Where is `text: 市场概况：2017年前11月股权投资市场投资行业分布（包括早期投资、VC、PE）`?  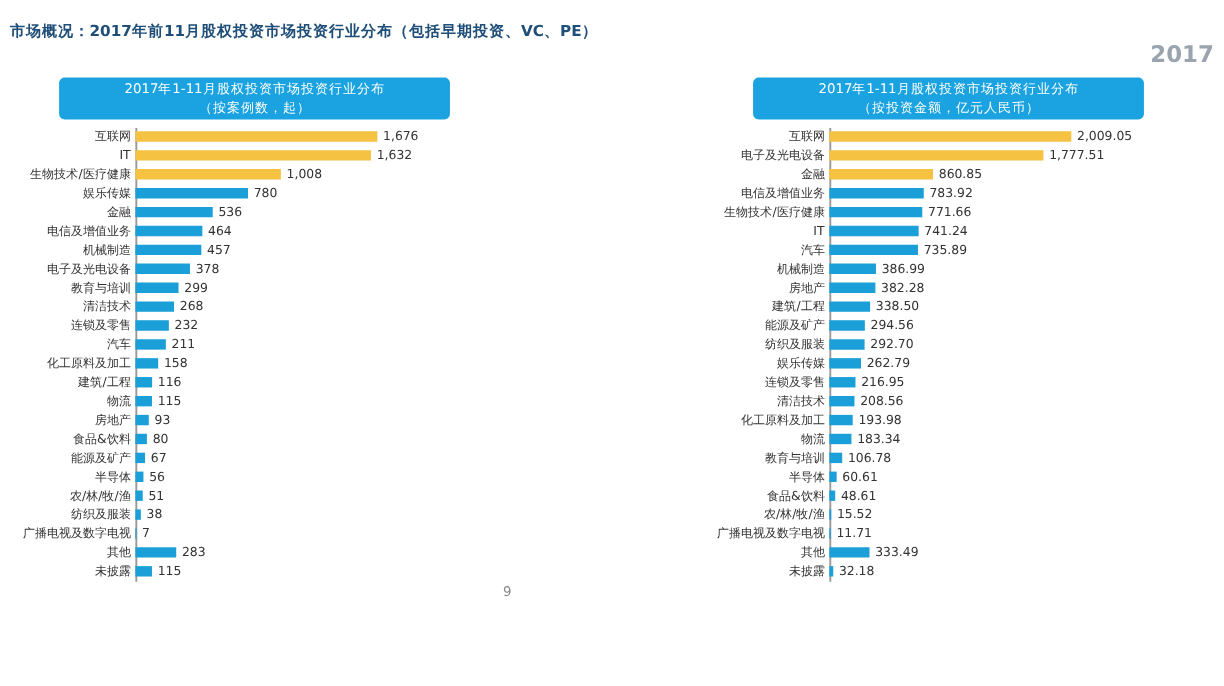
text: 市场概况：2017年前11月股权投资市场投资行业分布（包括早期投资、VC、PE） is located at coordinates (302, 29).